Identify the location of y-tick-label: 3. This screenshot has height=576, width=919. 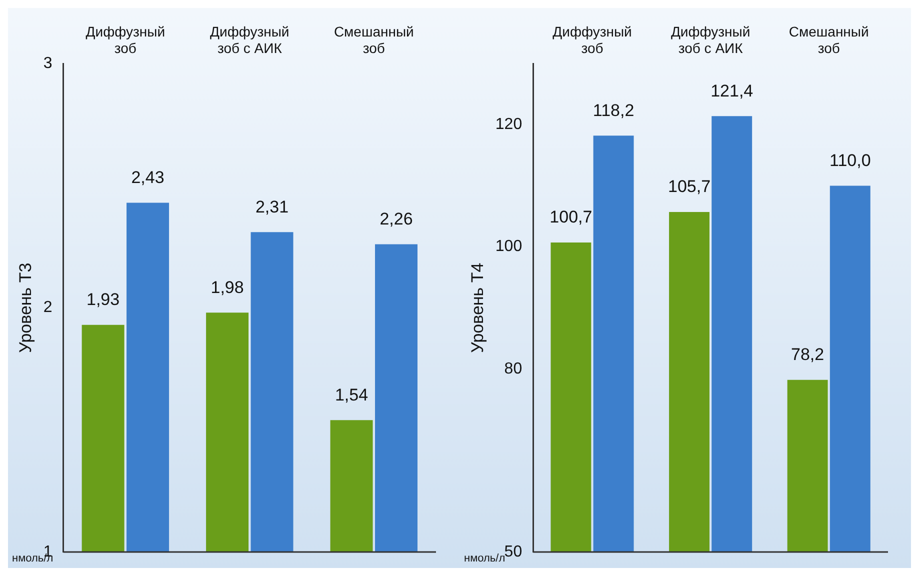
(47, 63).